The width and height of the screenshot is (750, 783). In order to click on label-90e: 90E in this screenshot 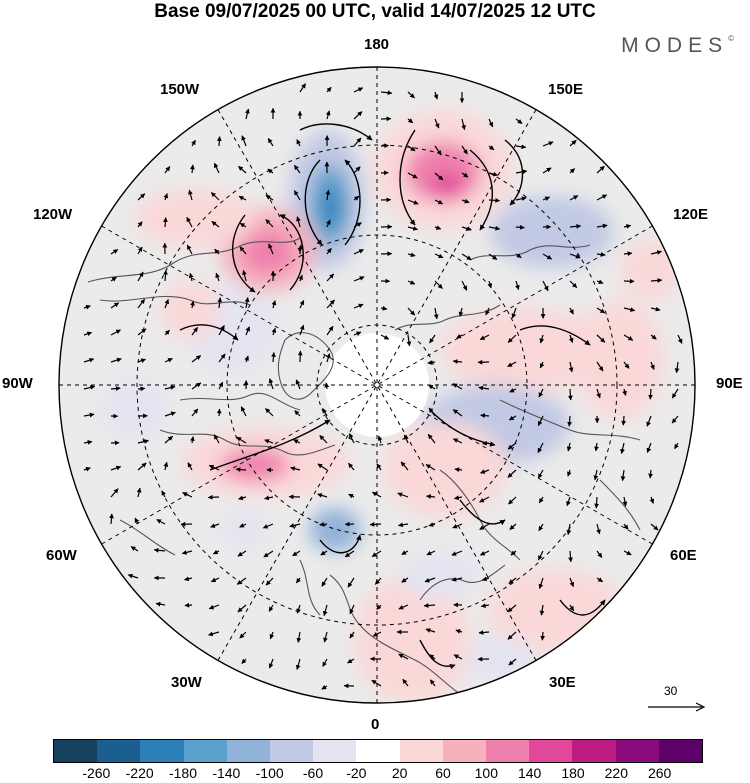, I will do `click(729, 383)`.